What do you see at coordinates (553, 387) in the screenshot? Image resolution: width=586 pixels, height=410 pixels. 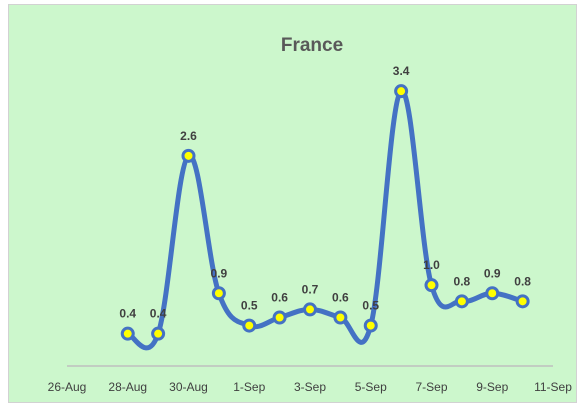 I see `x-tick-label: 11-Sep` at bounding box center [553, 387].